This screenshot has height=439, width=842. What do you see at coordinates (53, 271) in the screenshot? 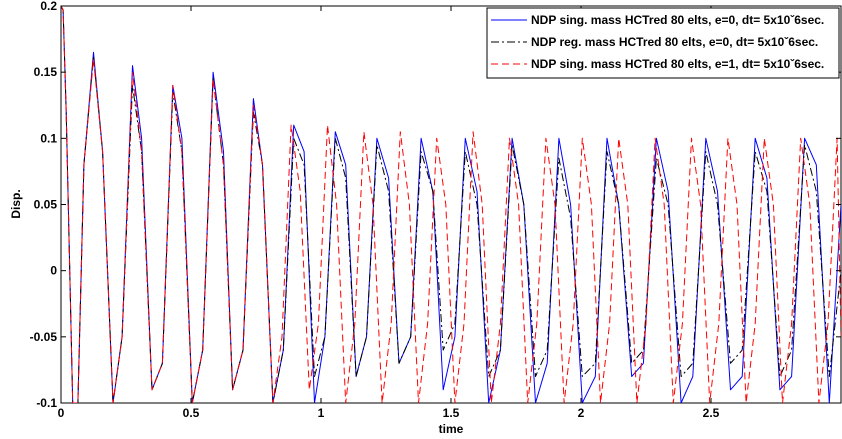
I see `y-tick-label: 0` at bounding box center [53, 271].